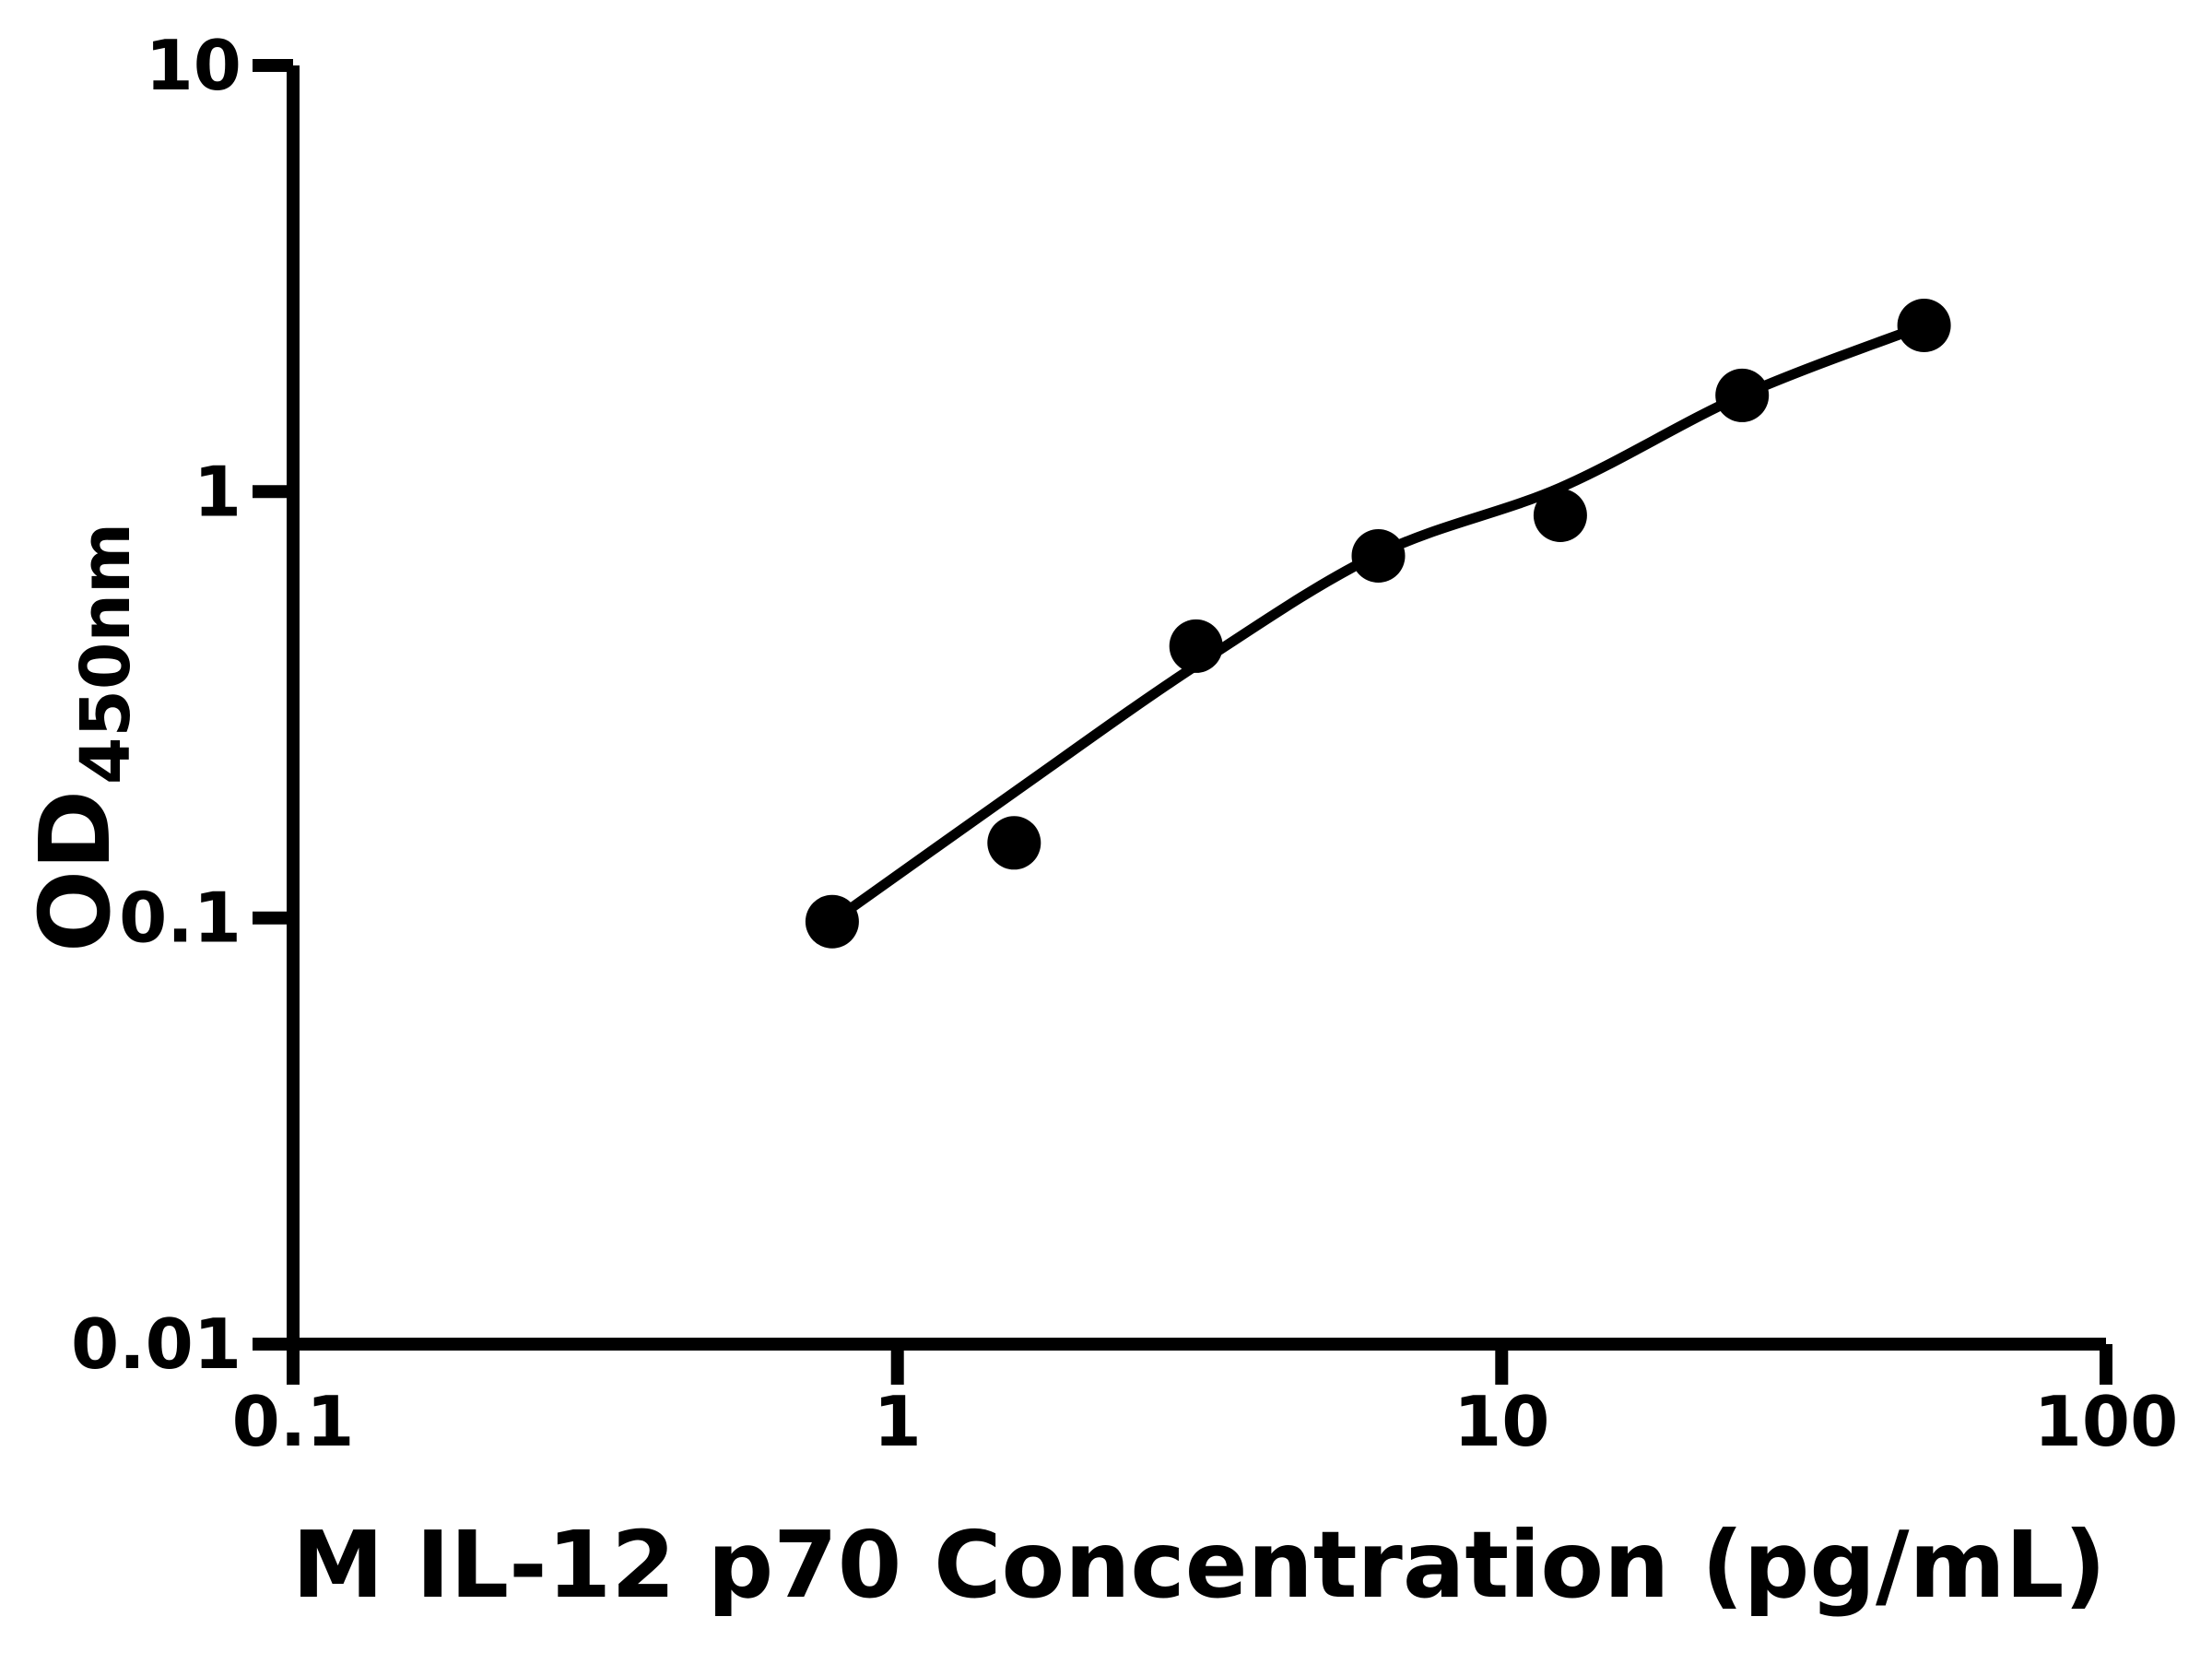 Image resolution: width=2212 pixels, height=1664 pixels. I want to click on y-tick-label-0.1: 0.1, so click(180, 918).